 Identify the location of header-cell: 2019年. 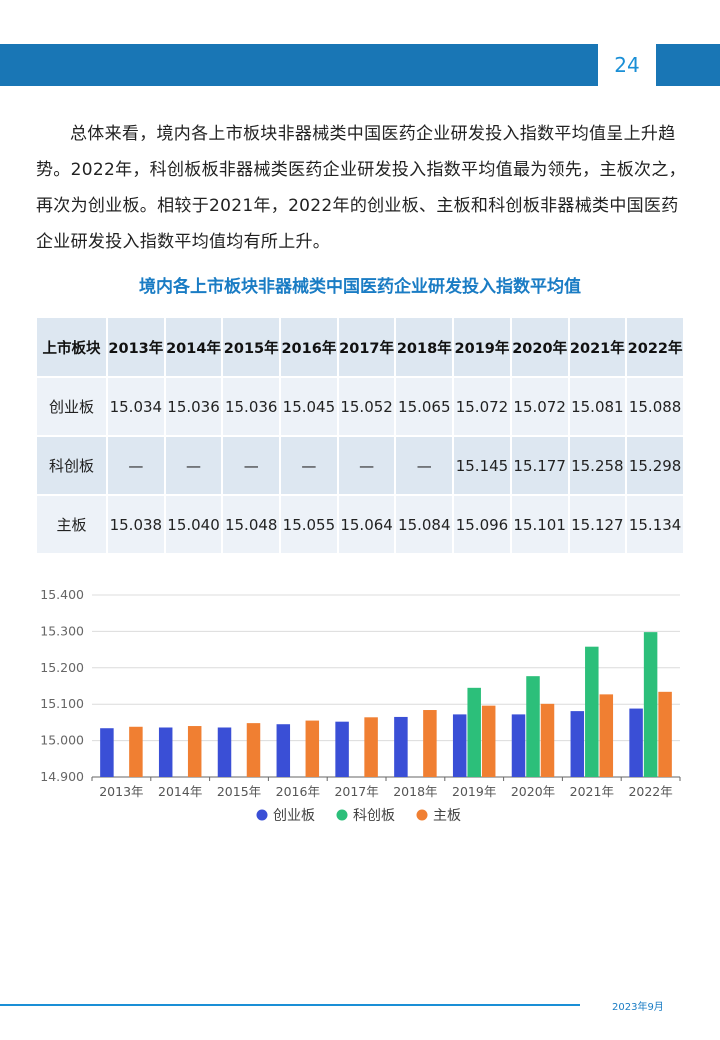
(482, 347).